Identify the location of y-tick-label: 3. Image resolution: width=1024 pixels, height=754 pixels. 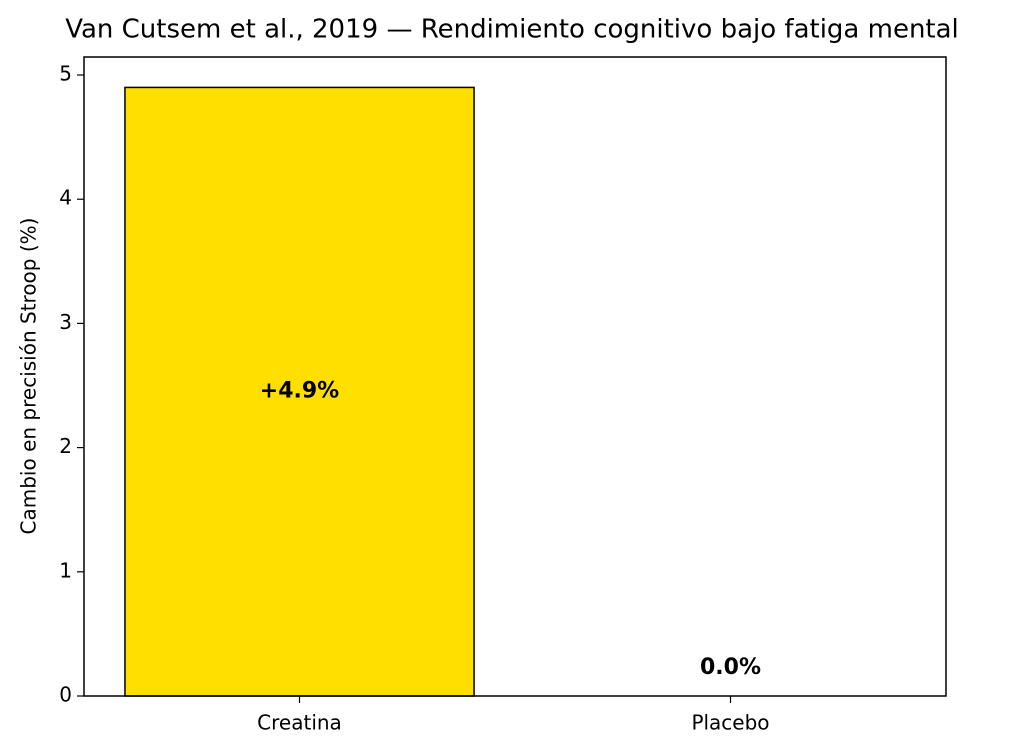
(65, 322).